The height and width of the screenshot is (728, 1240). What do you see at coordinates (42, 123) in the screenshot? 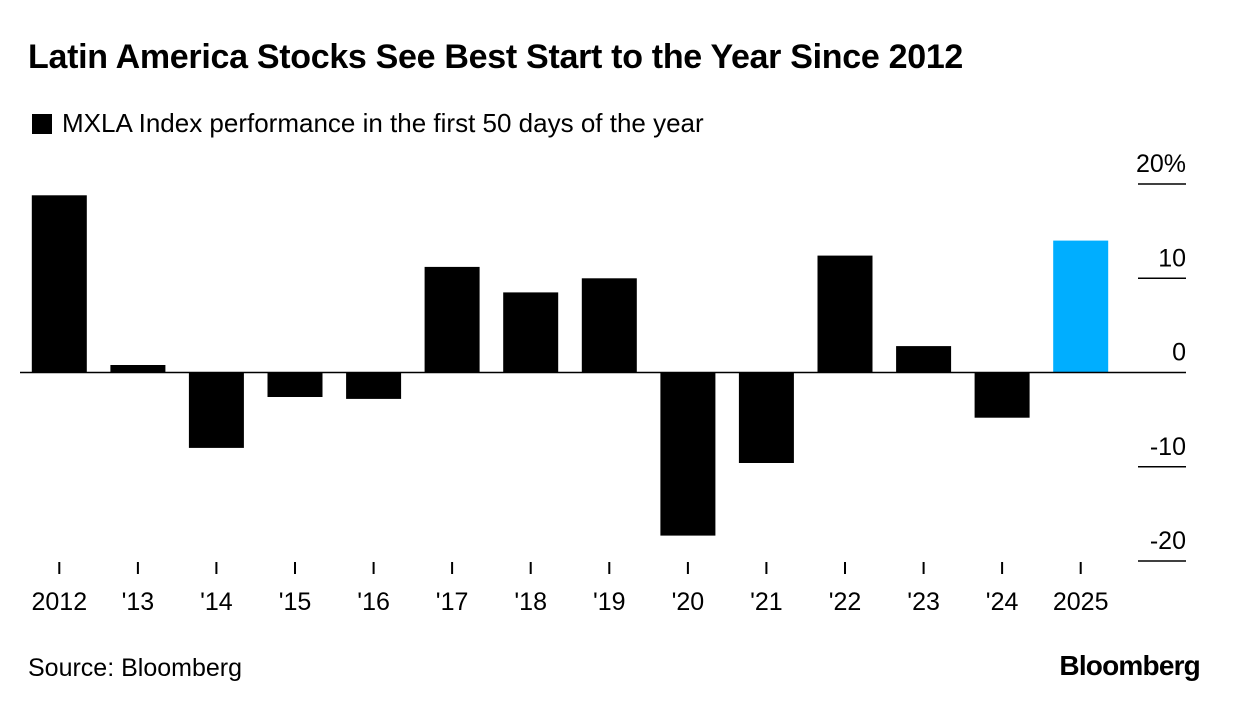
I see `legend-swatch` at bounding box center [42, 123].